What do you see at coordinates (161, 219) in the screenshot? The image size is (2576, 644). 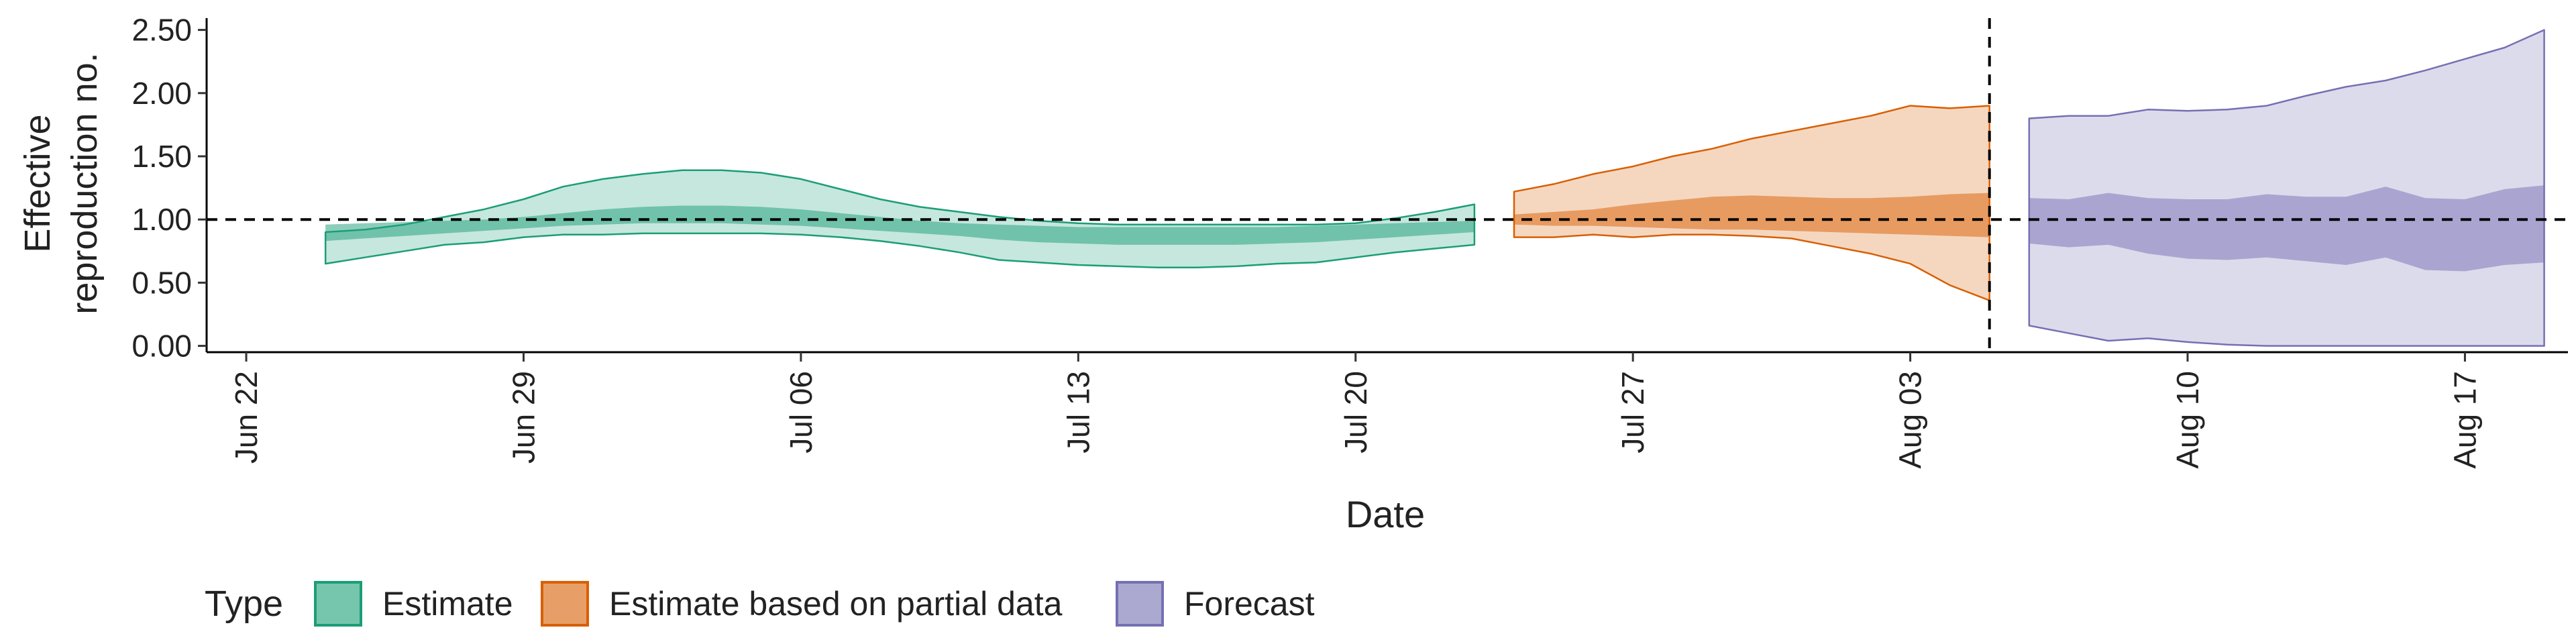 I see `y-tick-label: 1.00` at bounding box center [161, 219].